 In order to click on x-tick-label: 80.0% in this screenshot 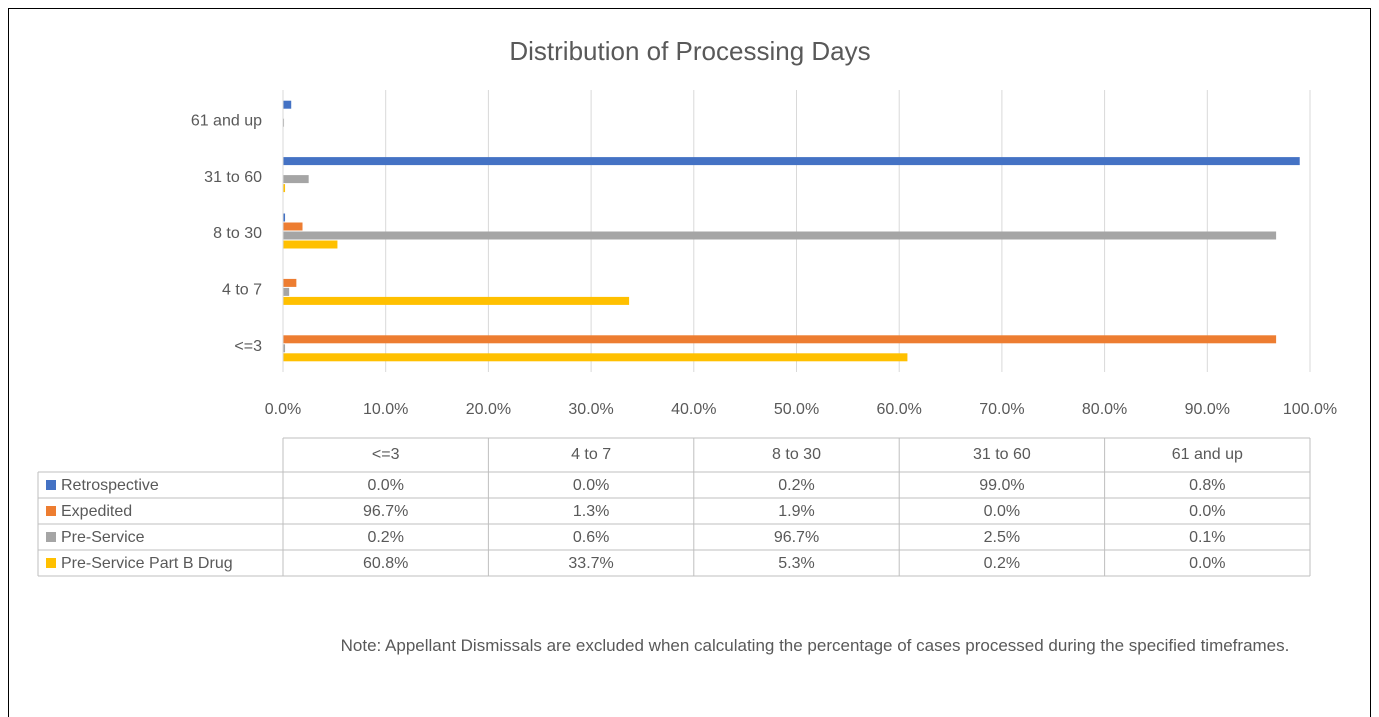, I will do `click(1104, 409)`.